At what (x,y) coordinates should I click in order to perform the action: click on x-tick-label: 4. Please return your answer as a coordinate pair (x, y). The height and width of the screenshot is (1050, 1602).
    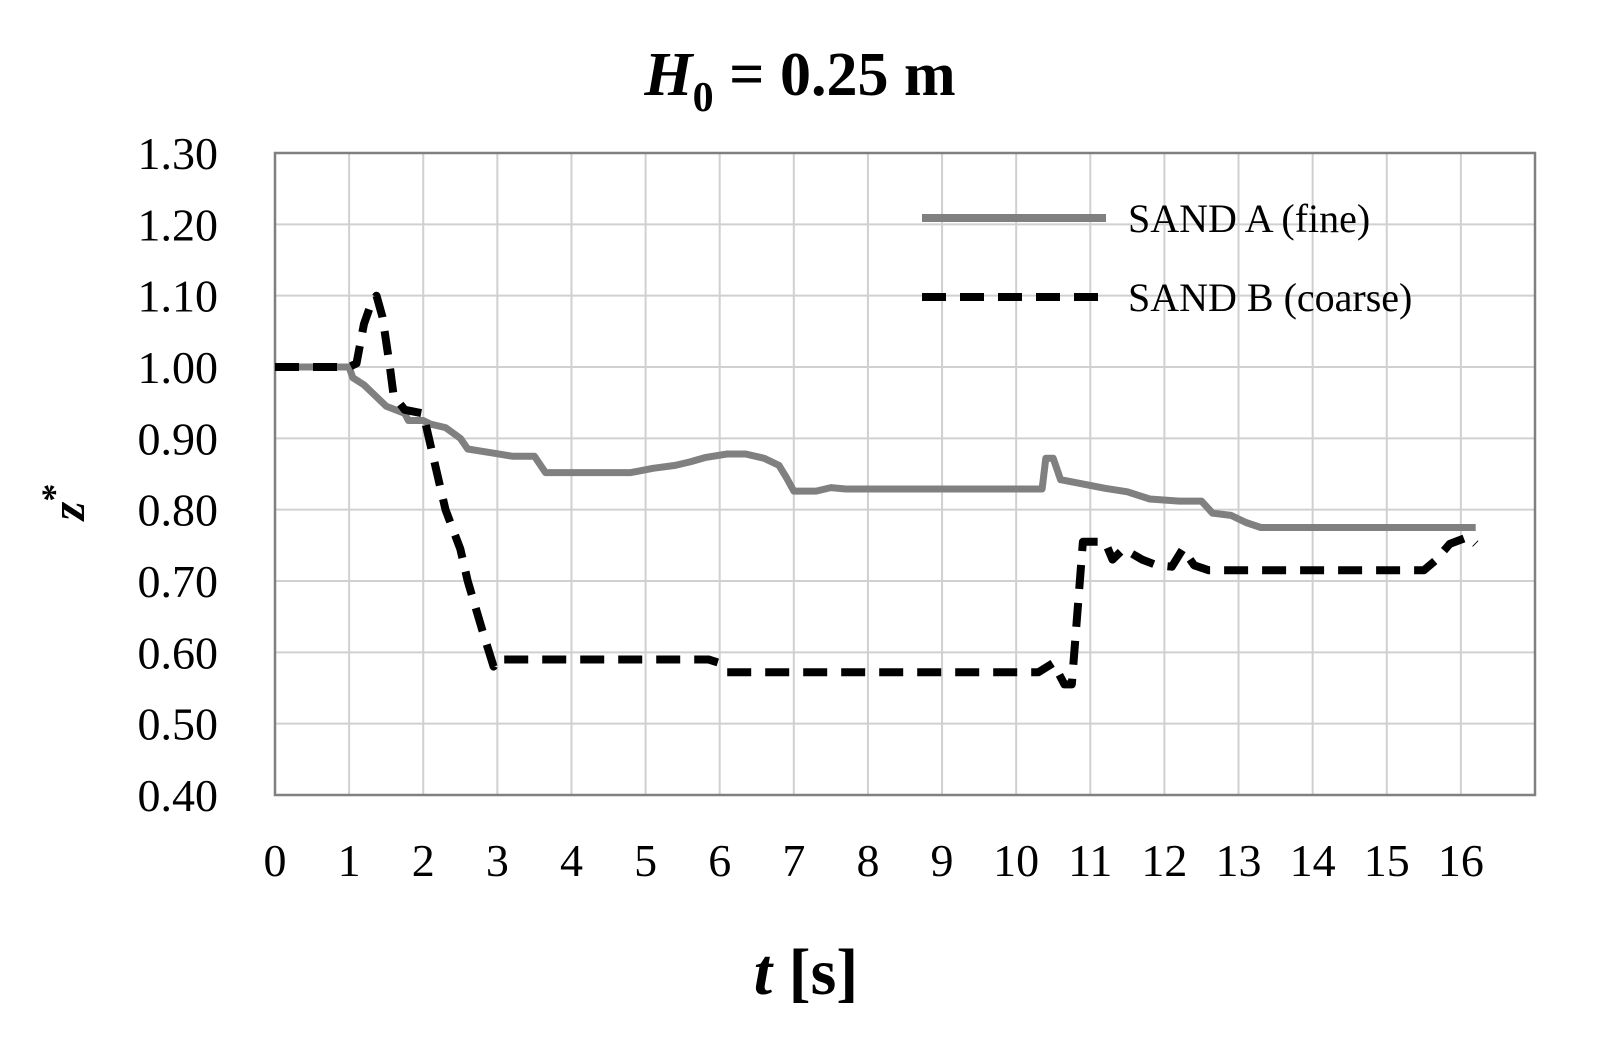
    Looking at the image, I should click on (571, 860).